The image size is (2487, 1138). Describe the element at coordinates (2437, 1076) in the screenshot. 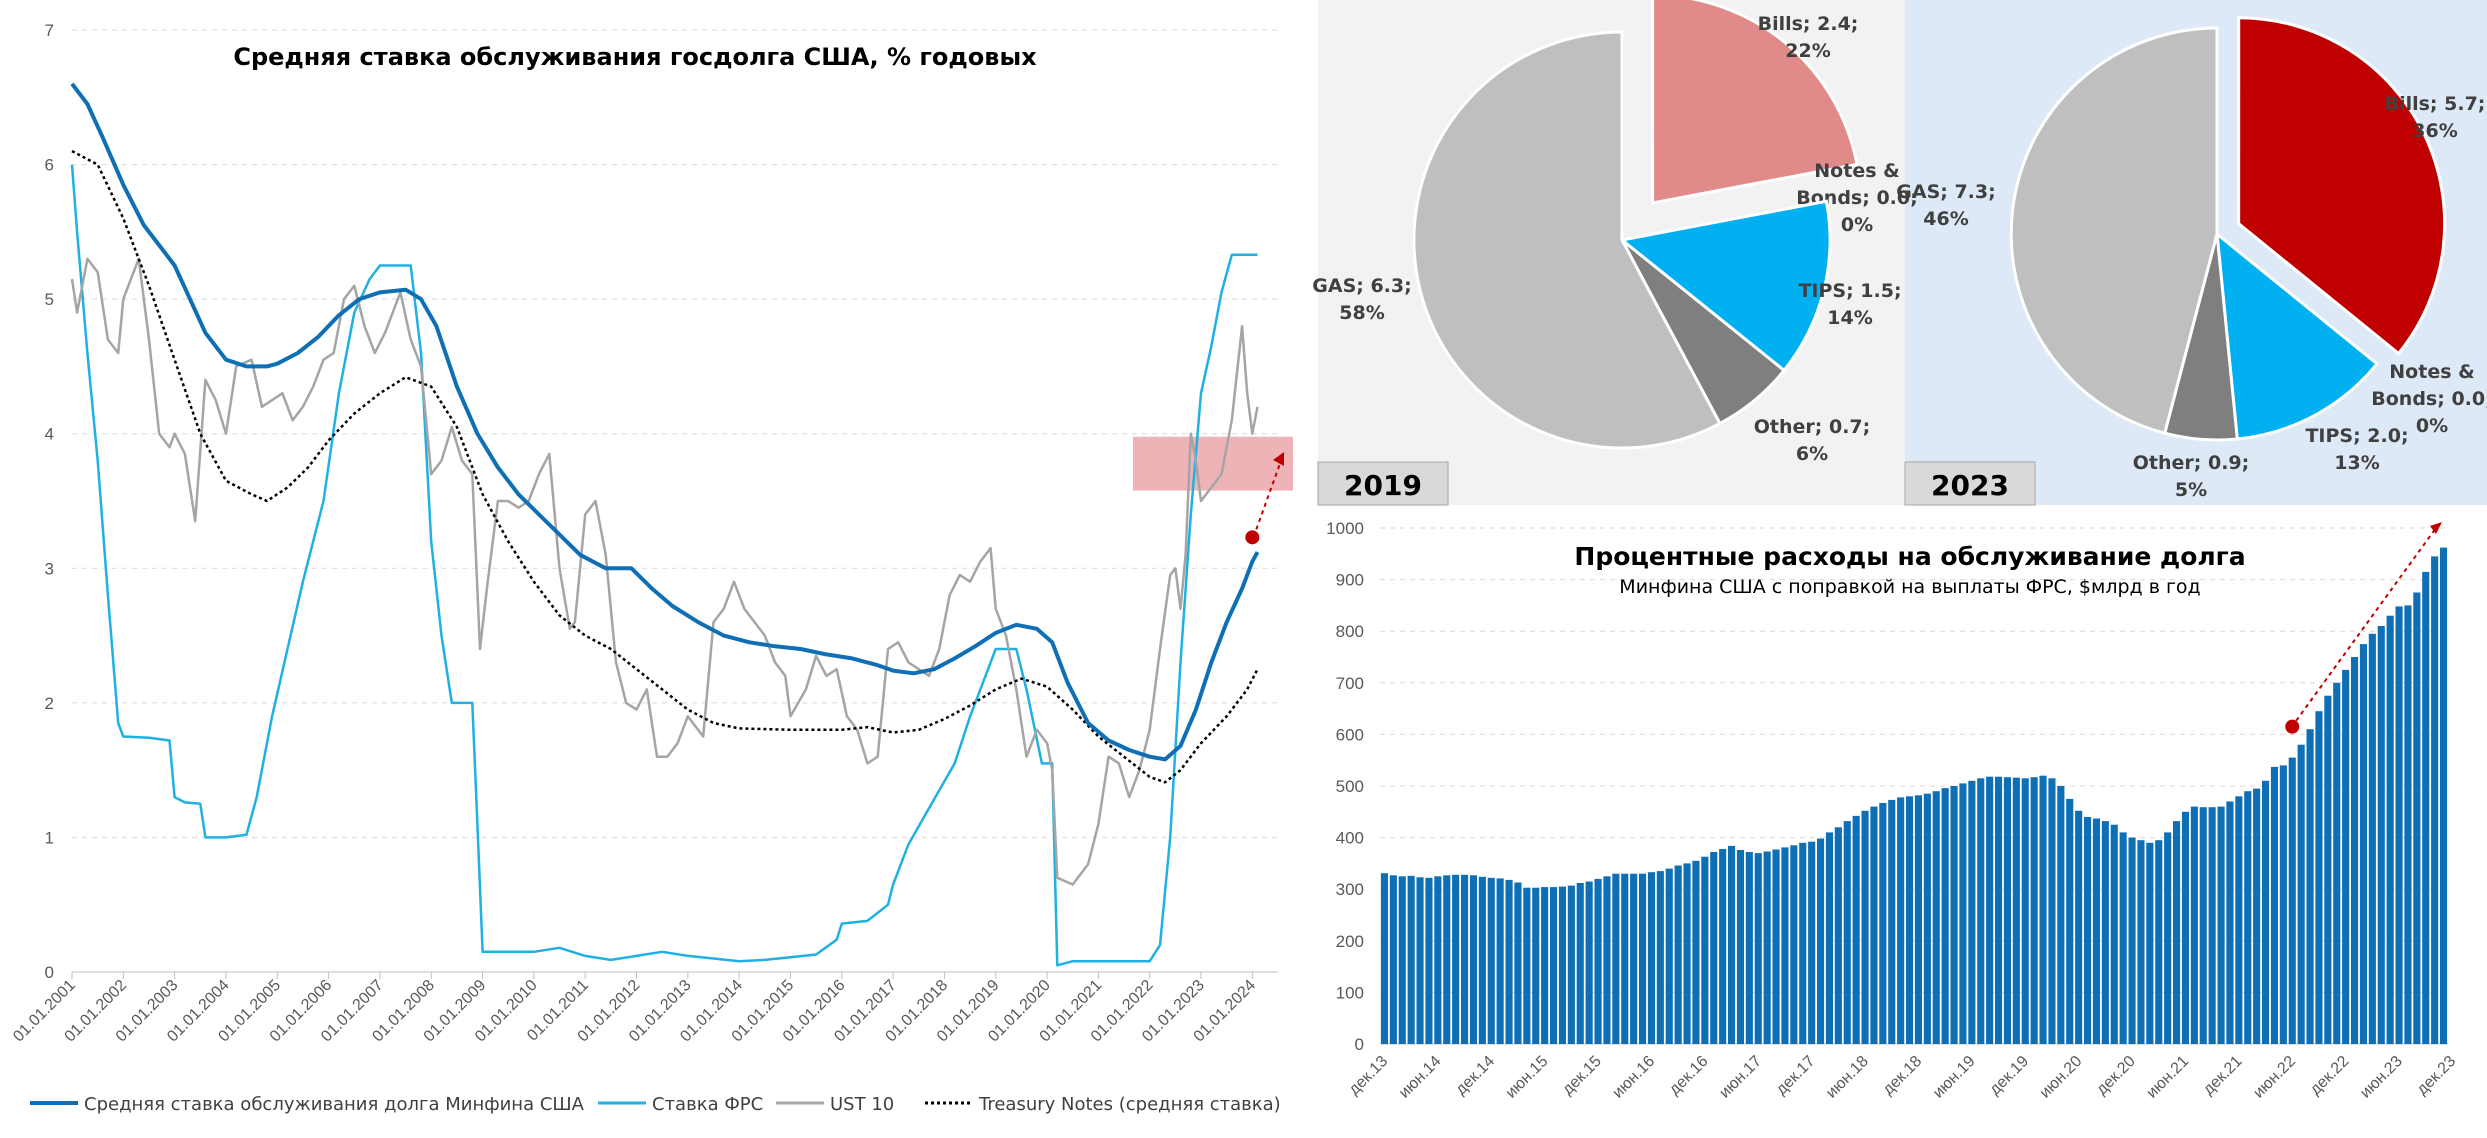

I see `bar-chart-x-tick-label: дек.23` at that location.